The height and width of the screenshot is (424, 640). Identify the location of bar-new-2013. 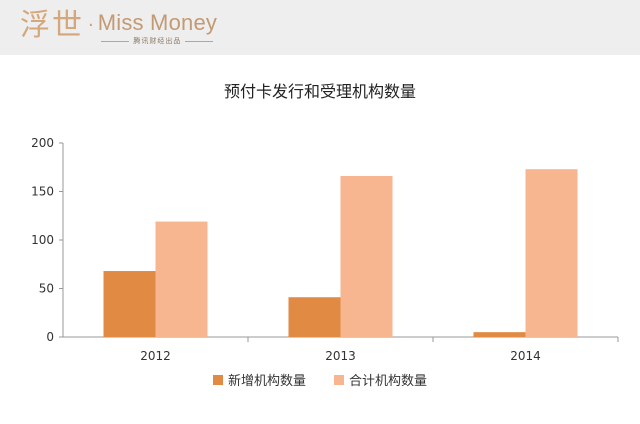
(314, 317).